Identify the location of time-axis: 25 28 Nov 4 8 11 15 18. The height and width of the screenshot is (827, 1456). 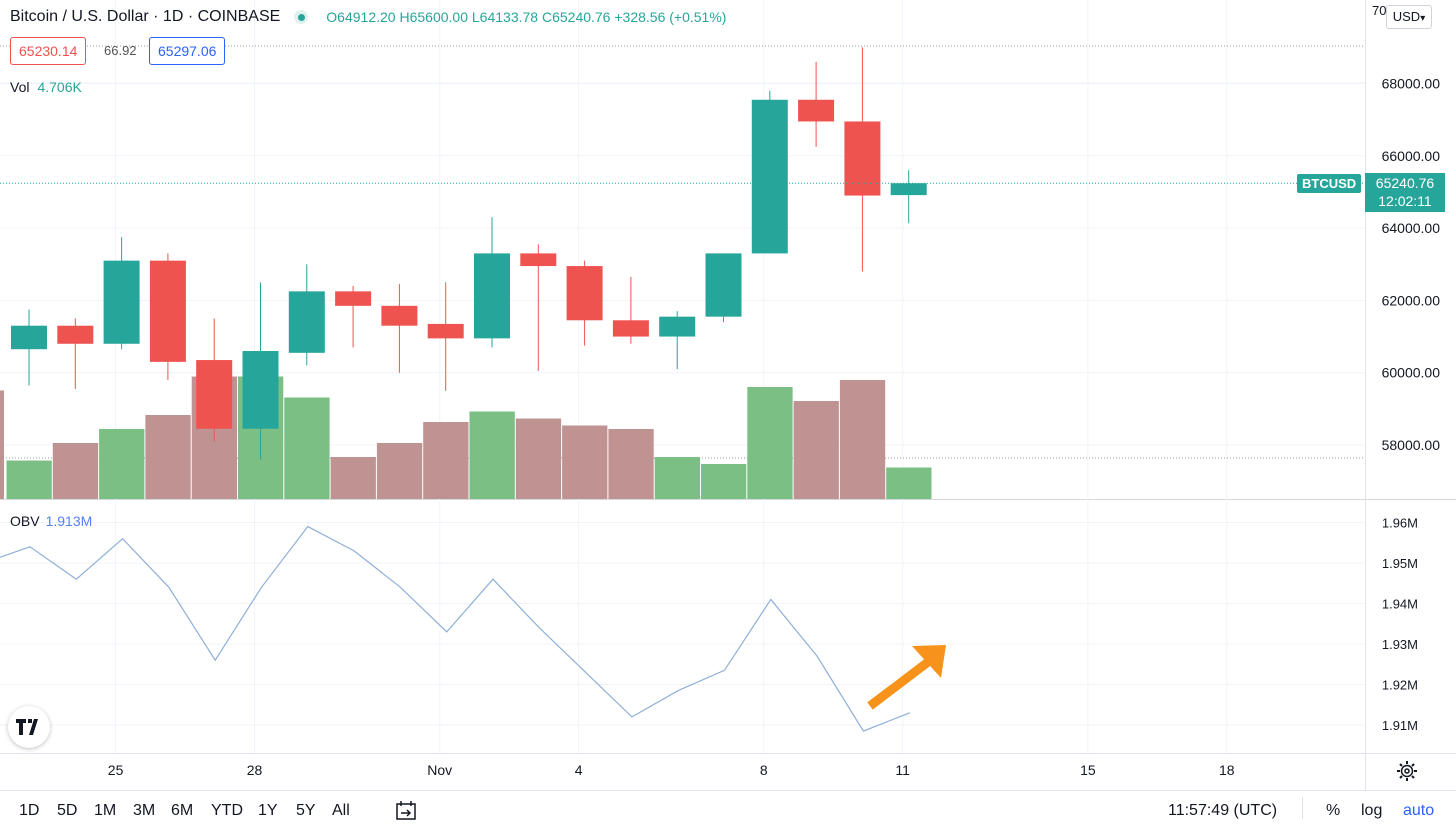
(671, 770).